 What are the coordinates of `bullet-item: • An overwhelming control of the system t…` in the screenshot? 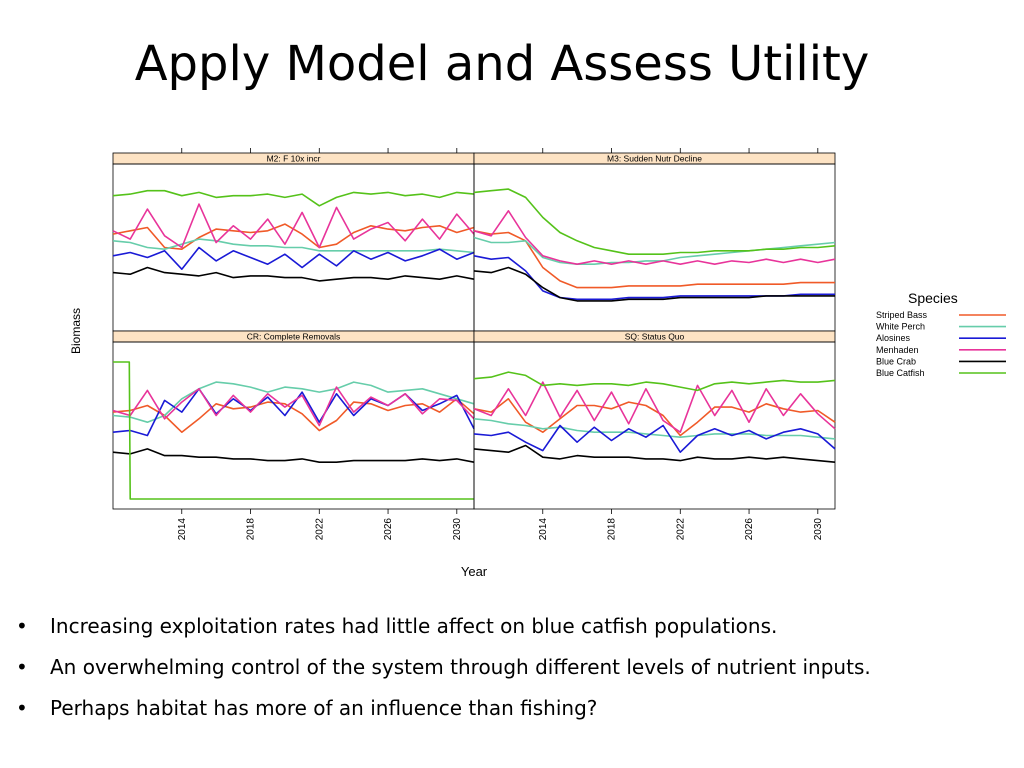 It's located at (512, 667).